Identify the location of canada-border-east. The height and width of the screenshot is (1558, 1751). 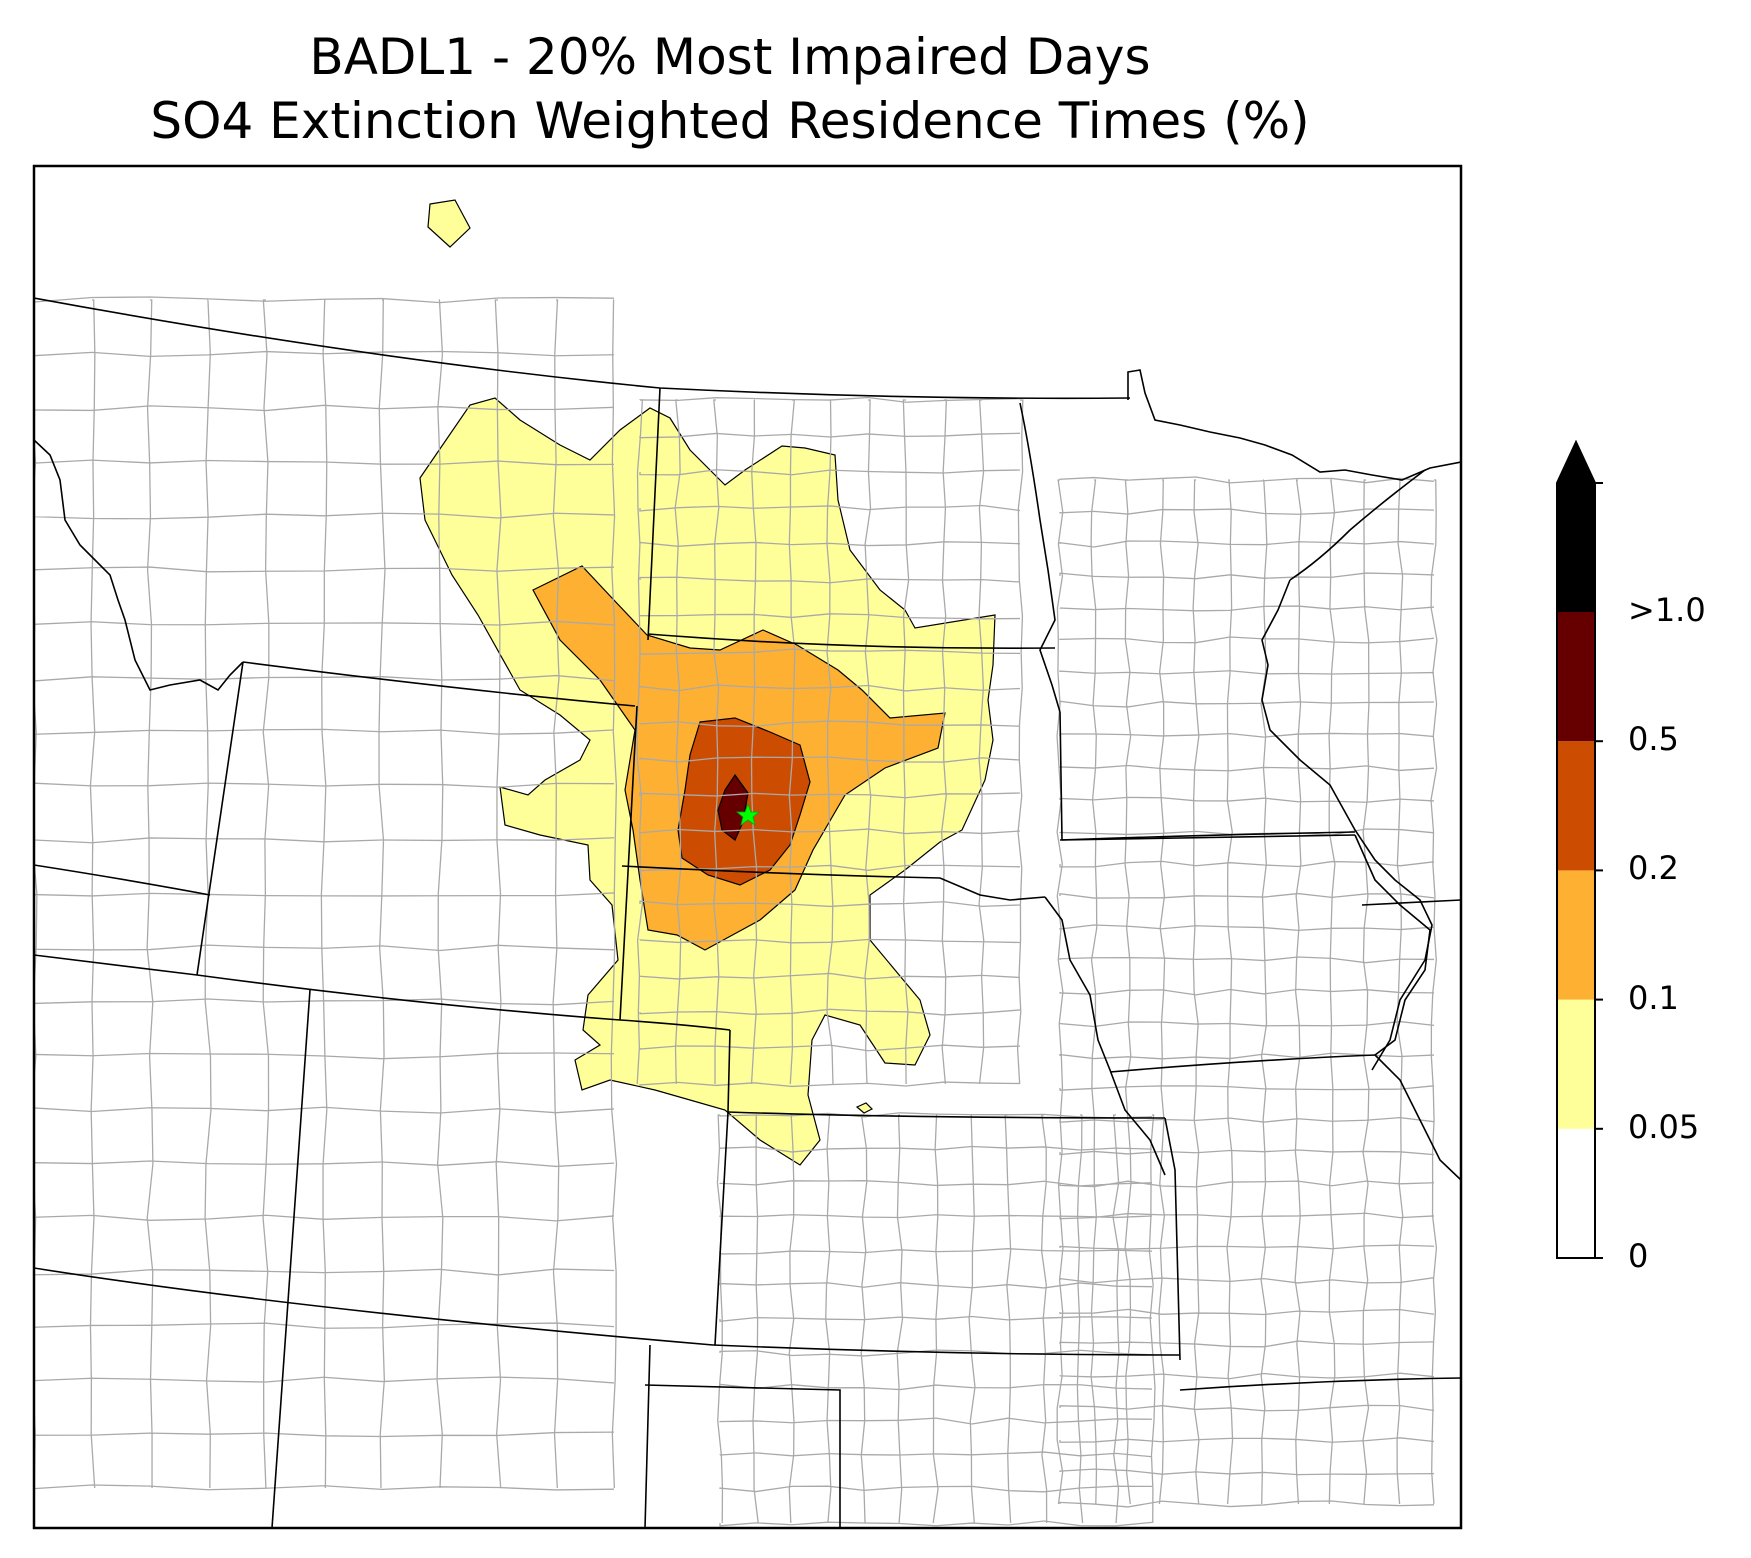
(1294, 425).